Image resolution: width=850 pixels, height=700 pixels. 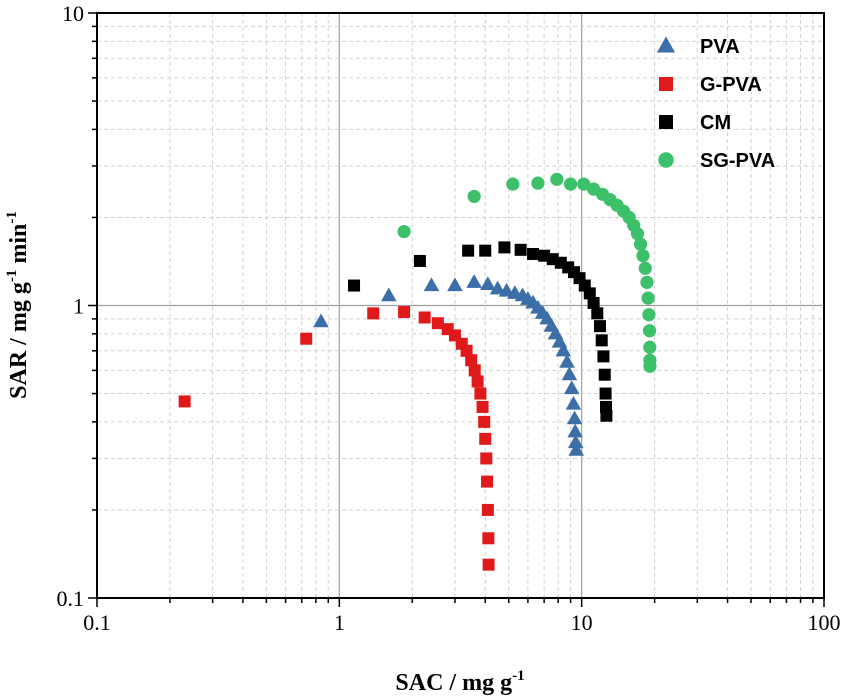 What do you see at coordinates (737, 161) in the screenshot?
I see `legend-label: SG-PVA` at bounding box center [737, 161].